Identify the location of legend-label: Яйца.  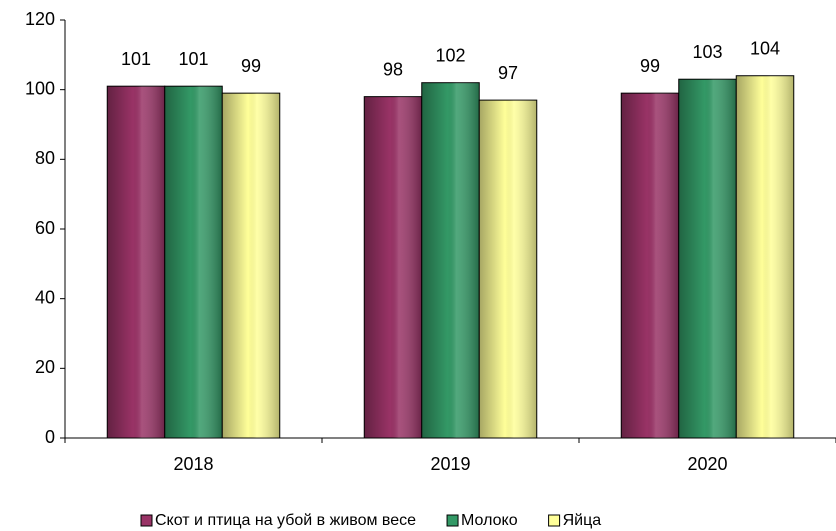
(582, 520).